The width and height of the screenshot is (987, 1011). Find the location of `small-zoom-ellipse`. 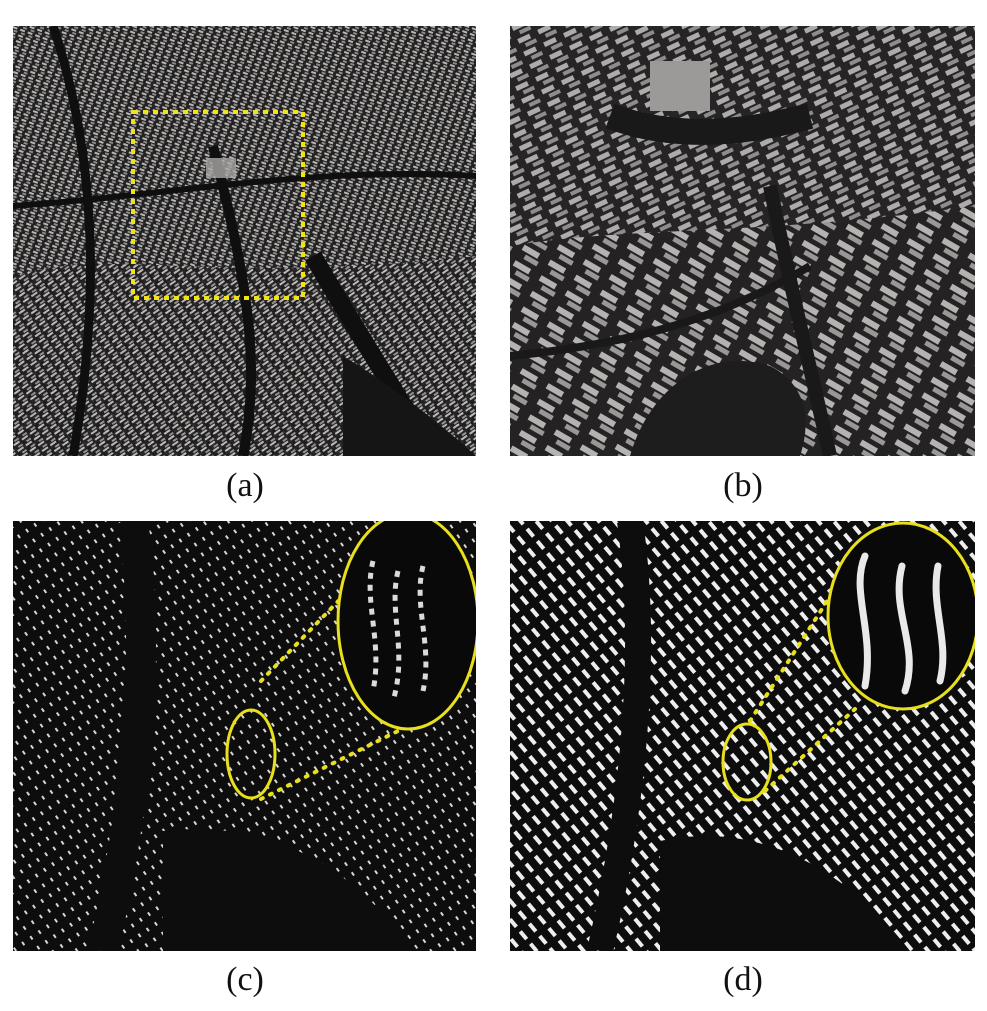

small-zoom-ellipse is located at coordinates (251, 754).